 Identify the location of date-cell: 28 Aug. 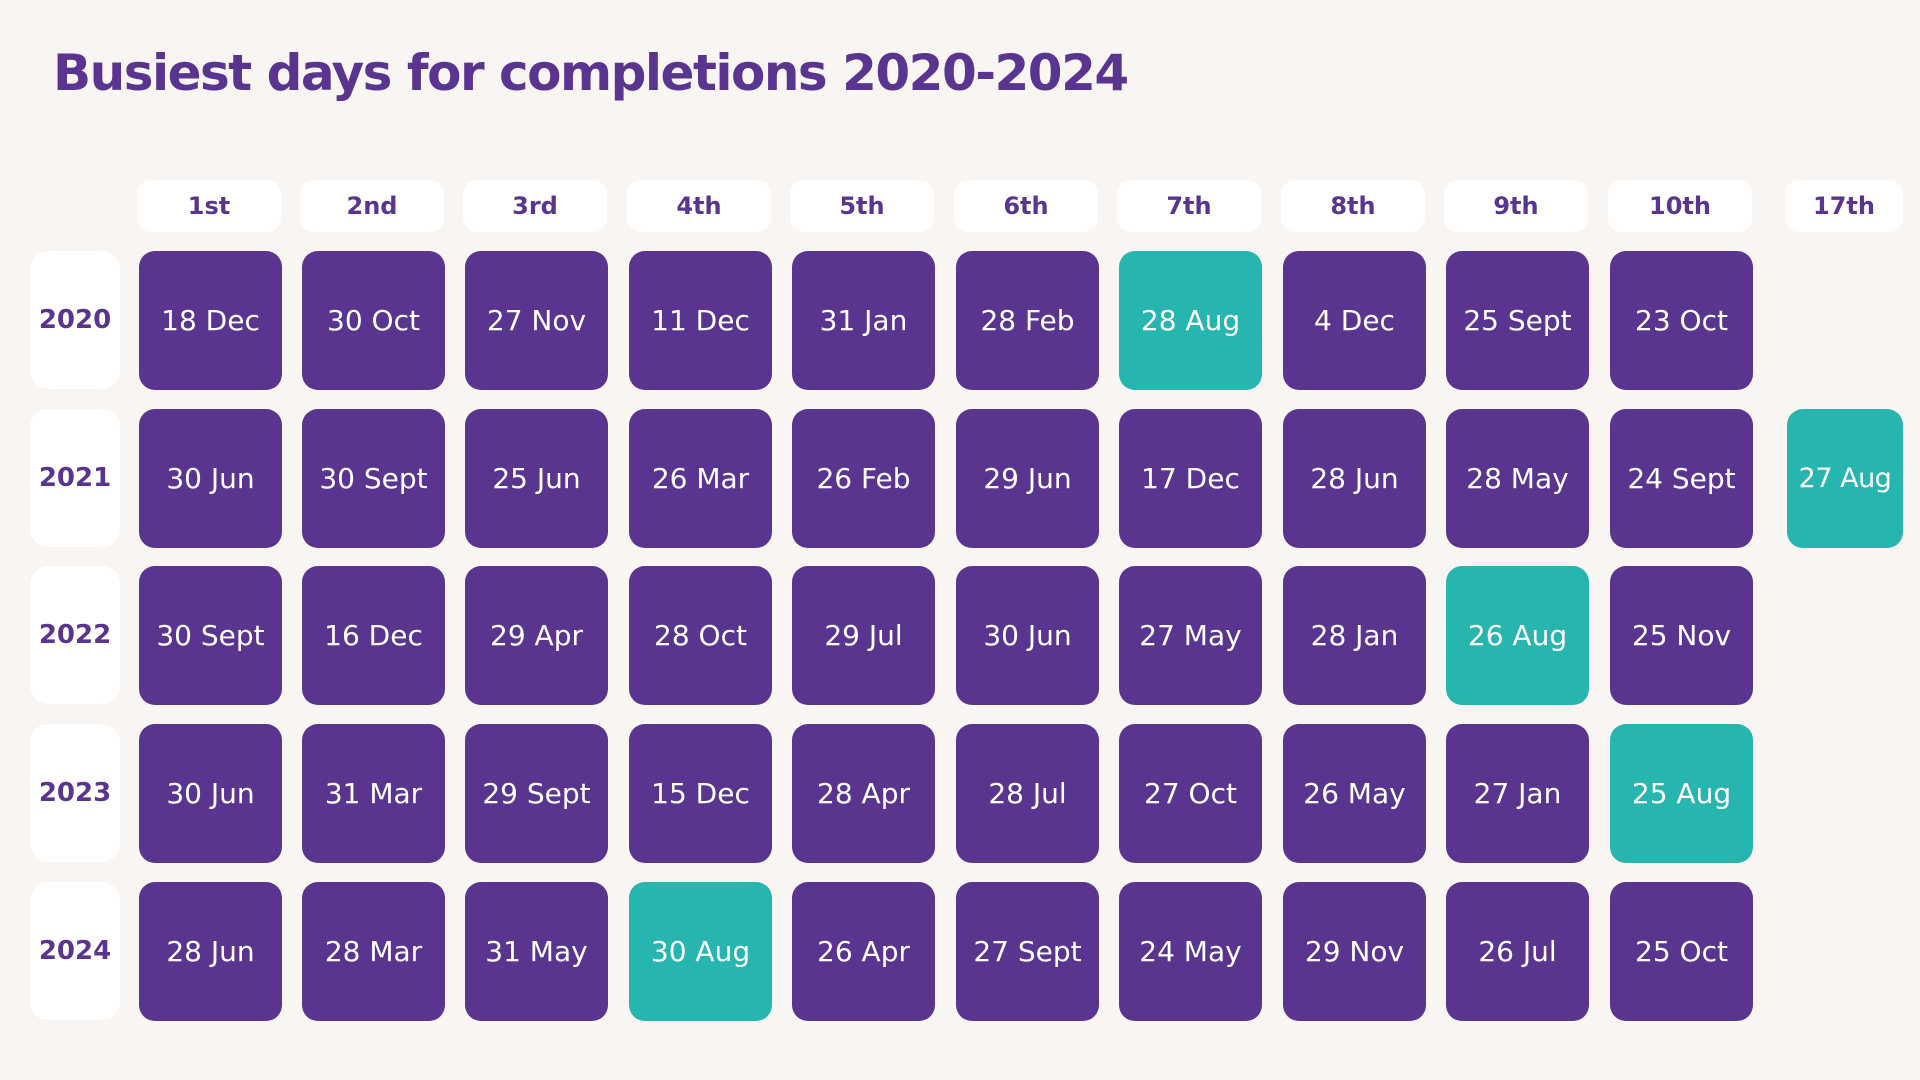
(1190, 320).